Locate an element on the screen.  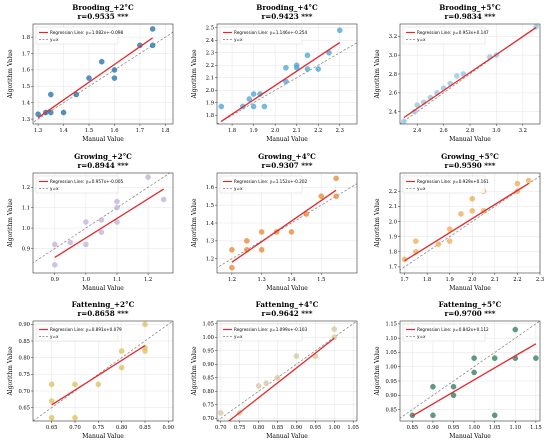
x-tick-label: 1.9 is located at coordinates (450, 280).